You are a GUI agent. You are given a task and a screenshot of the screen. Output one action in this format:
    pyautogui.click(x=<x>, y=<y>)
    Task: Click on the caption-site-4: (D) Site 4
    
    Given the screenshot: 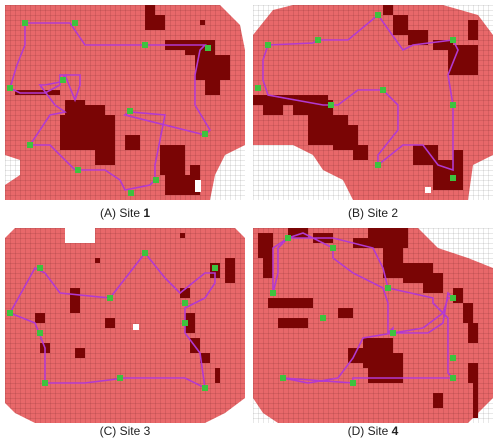 What is the action you would take?
    pyautogui.click(x=373, y=431)
    